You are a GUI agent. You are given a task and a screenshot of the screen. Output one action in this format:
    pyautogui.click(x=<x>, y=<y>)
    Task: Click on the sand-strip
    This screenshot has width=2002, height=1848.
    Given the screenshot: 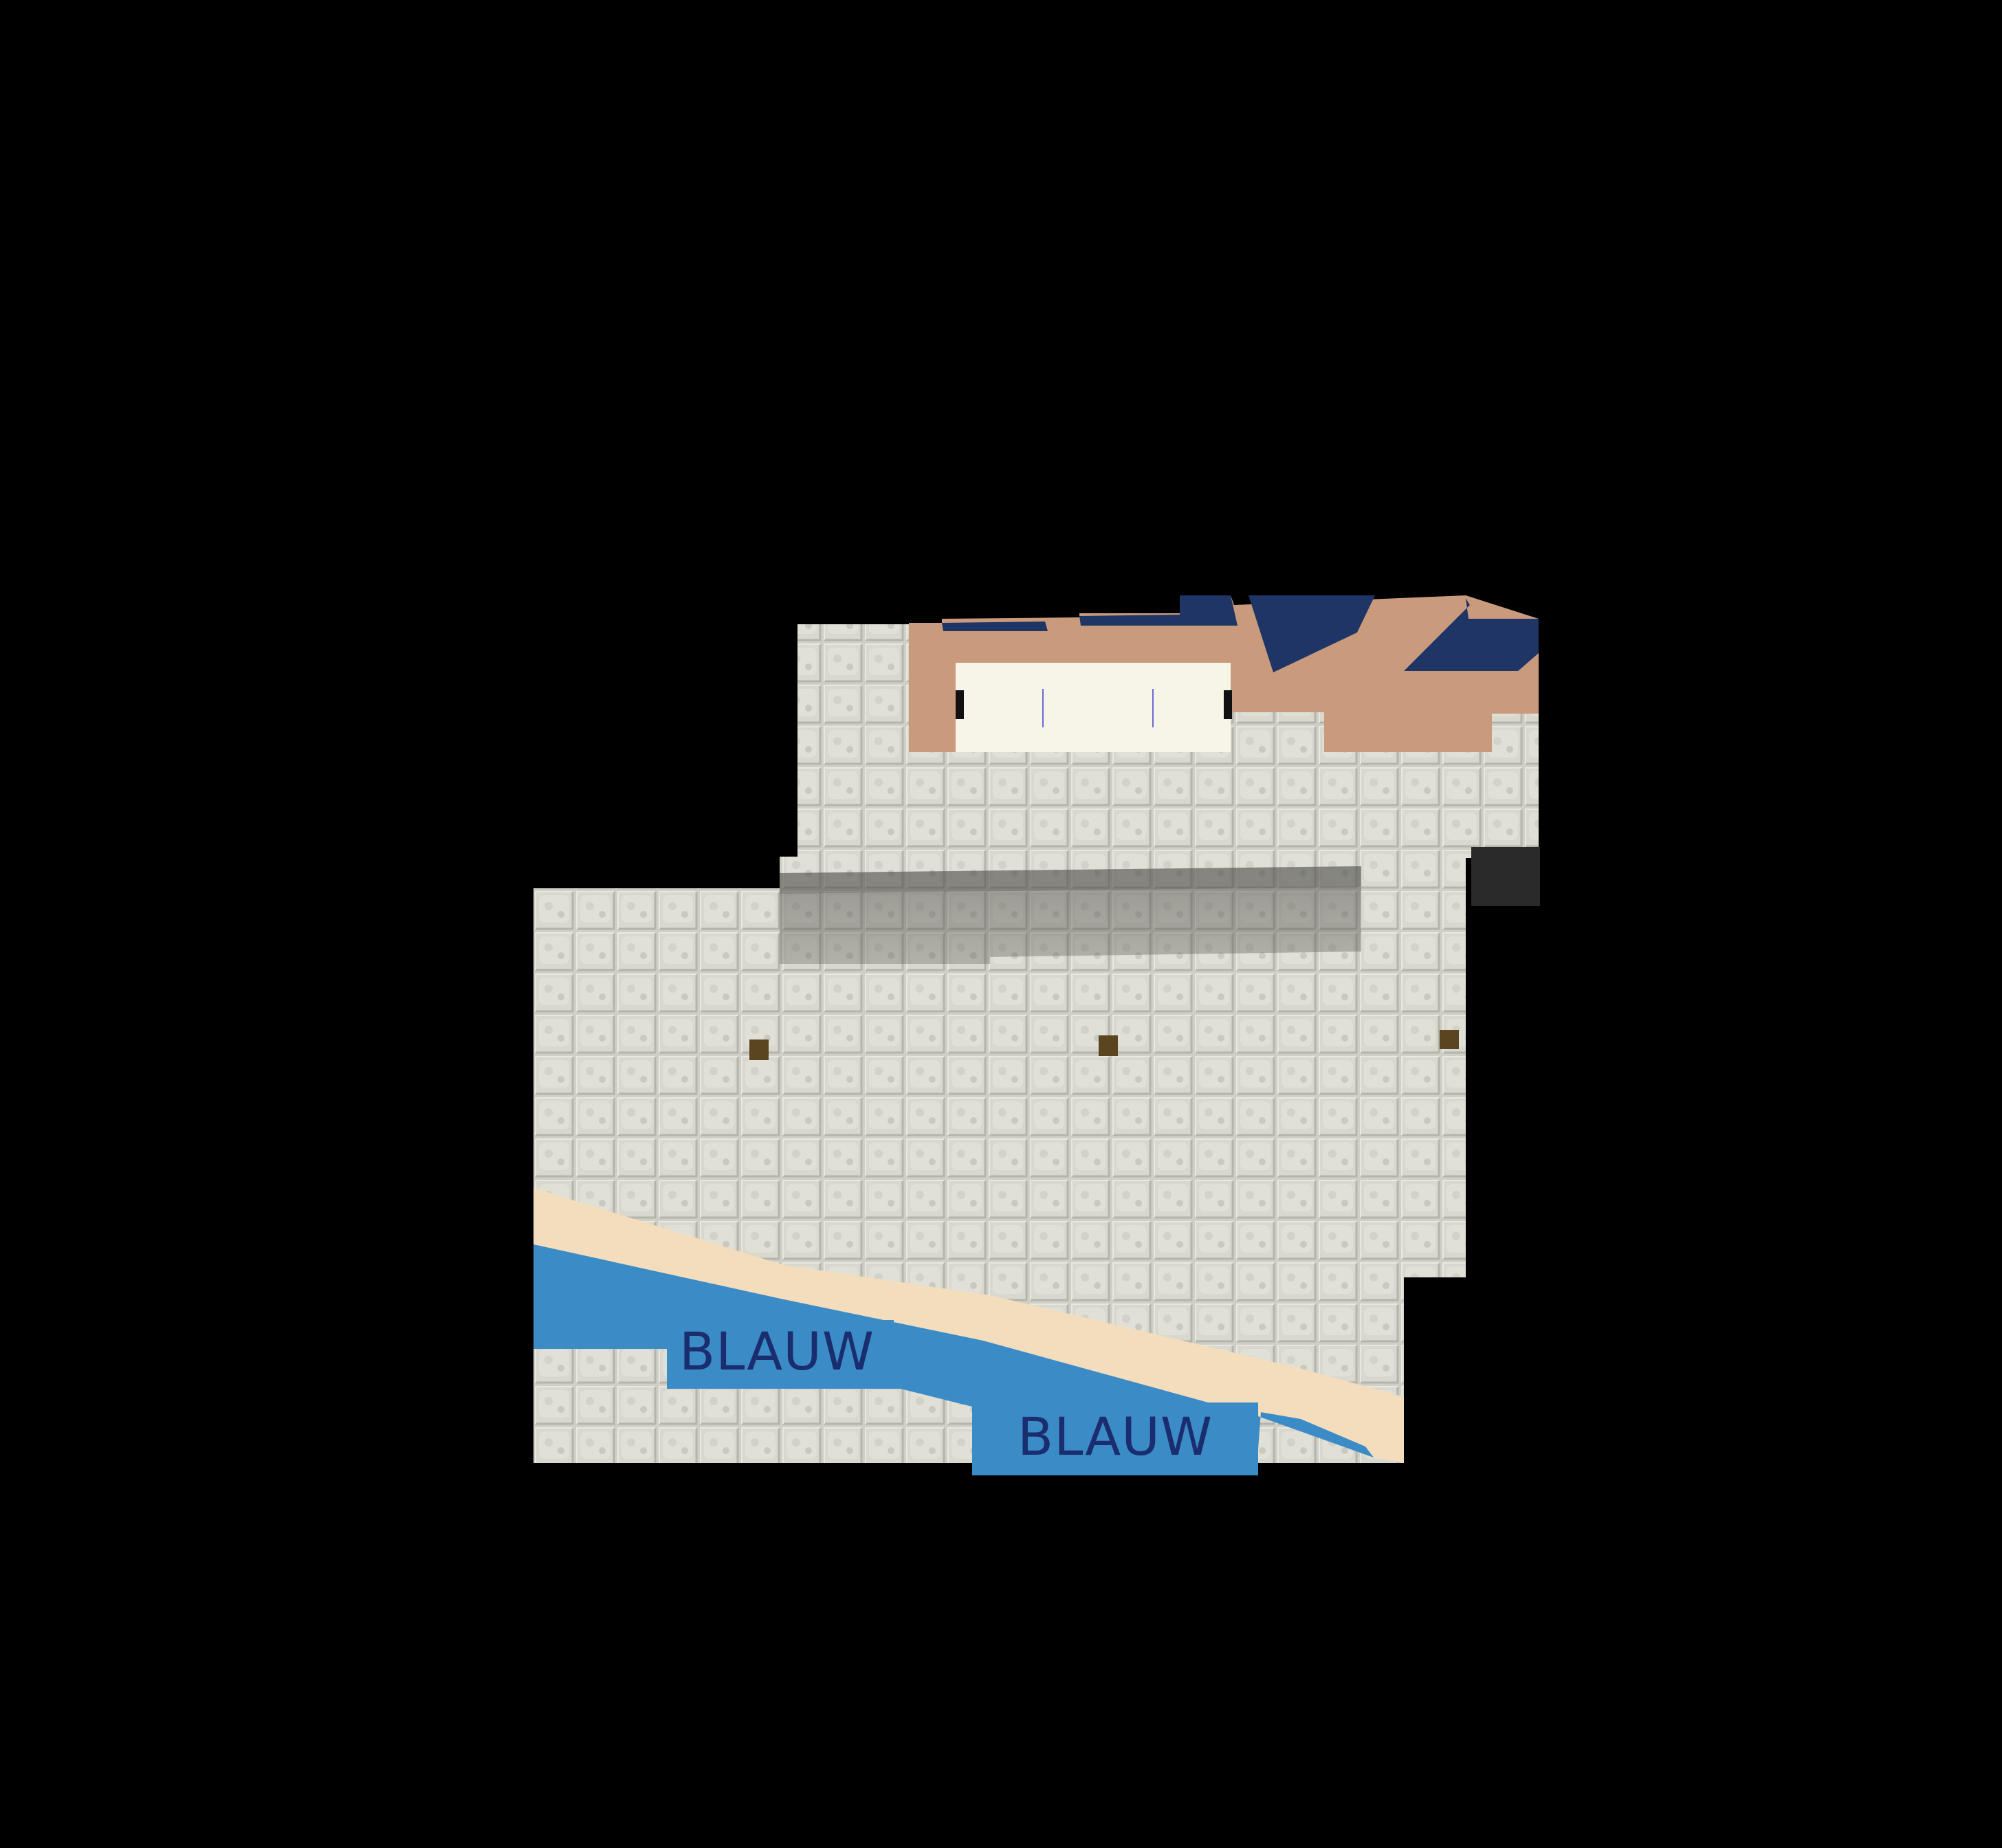 What is the action you would take?
    pyautogui.click(x=969, y=1325)
    